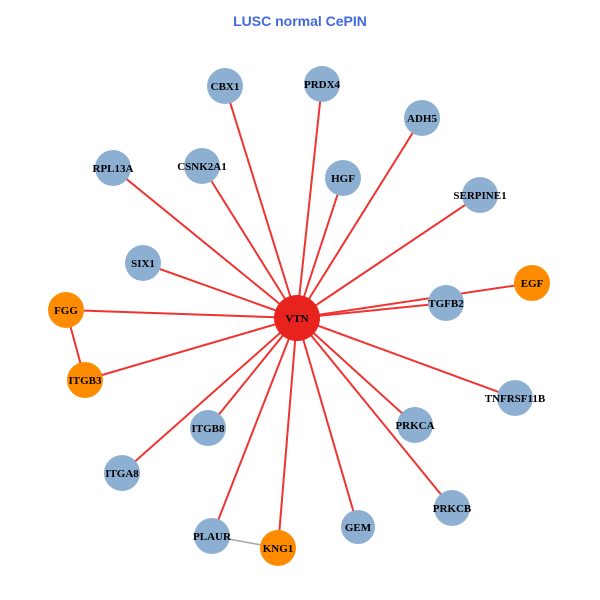 This screenshot has height=600, width=600. I want to click on node-PRKCA, so click(415, 425).